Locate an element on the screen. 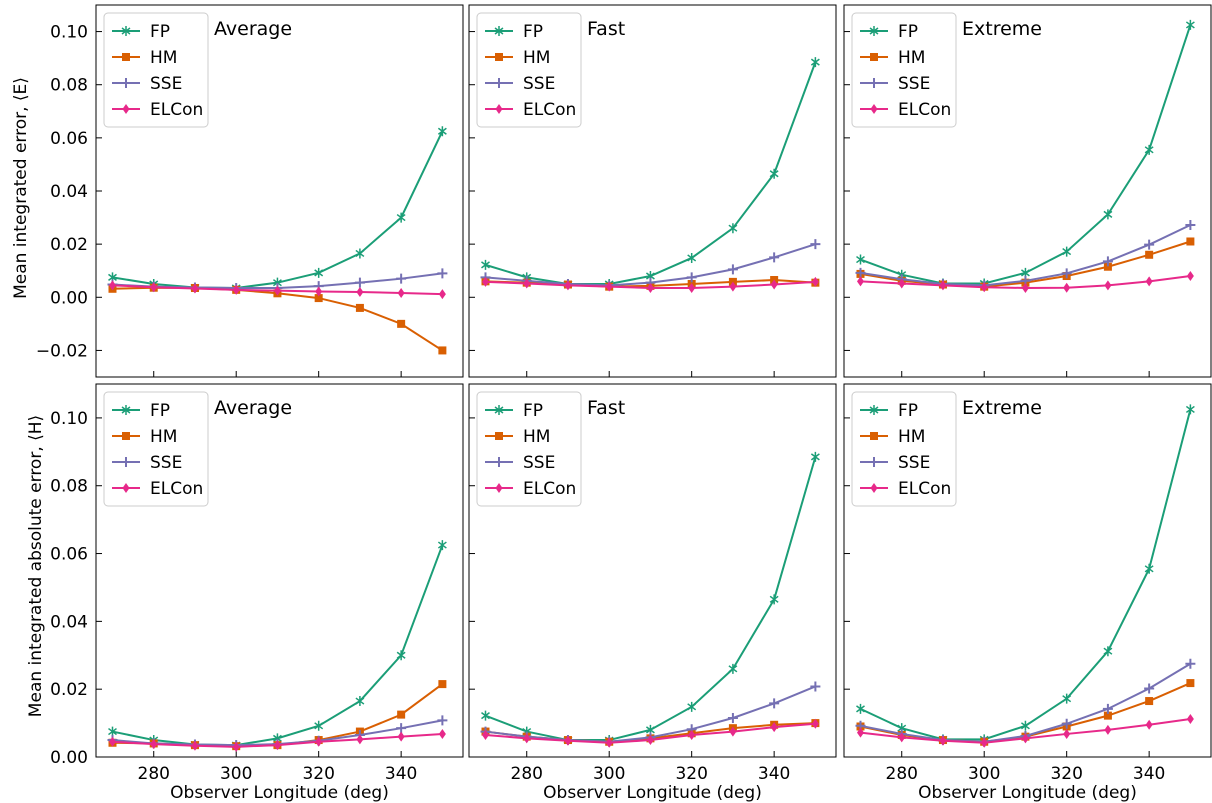  y-tick-label: 0.04 is located at coordinates (69, 622).